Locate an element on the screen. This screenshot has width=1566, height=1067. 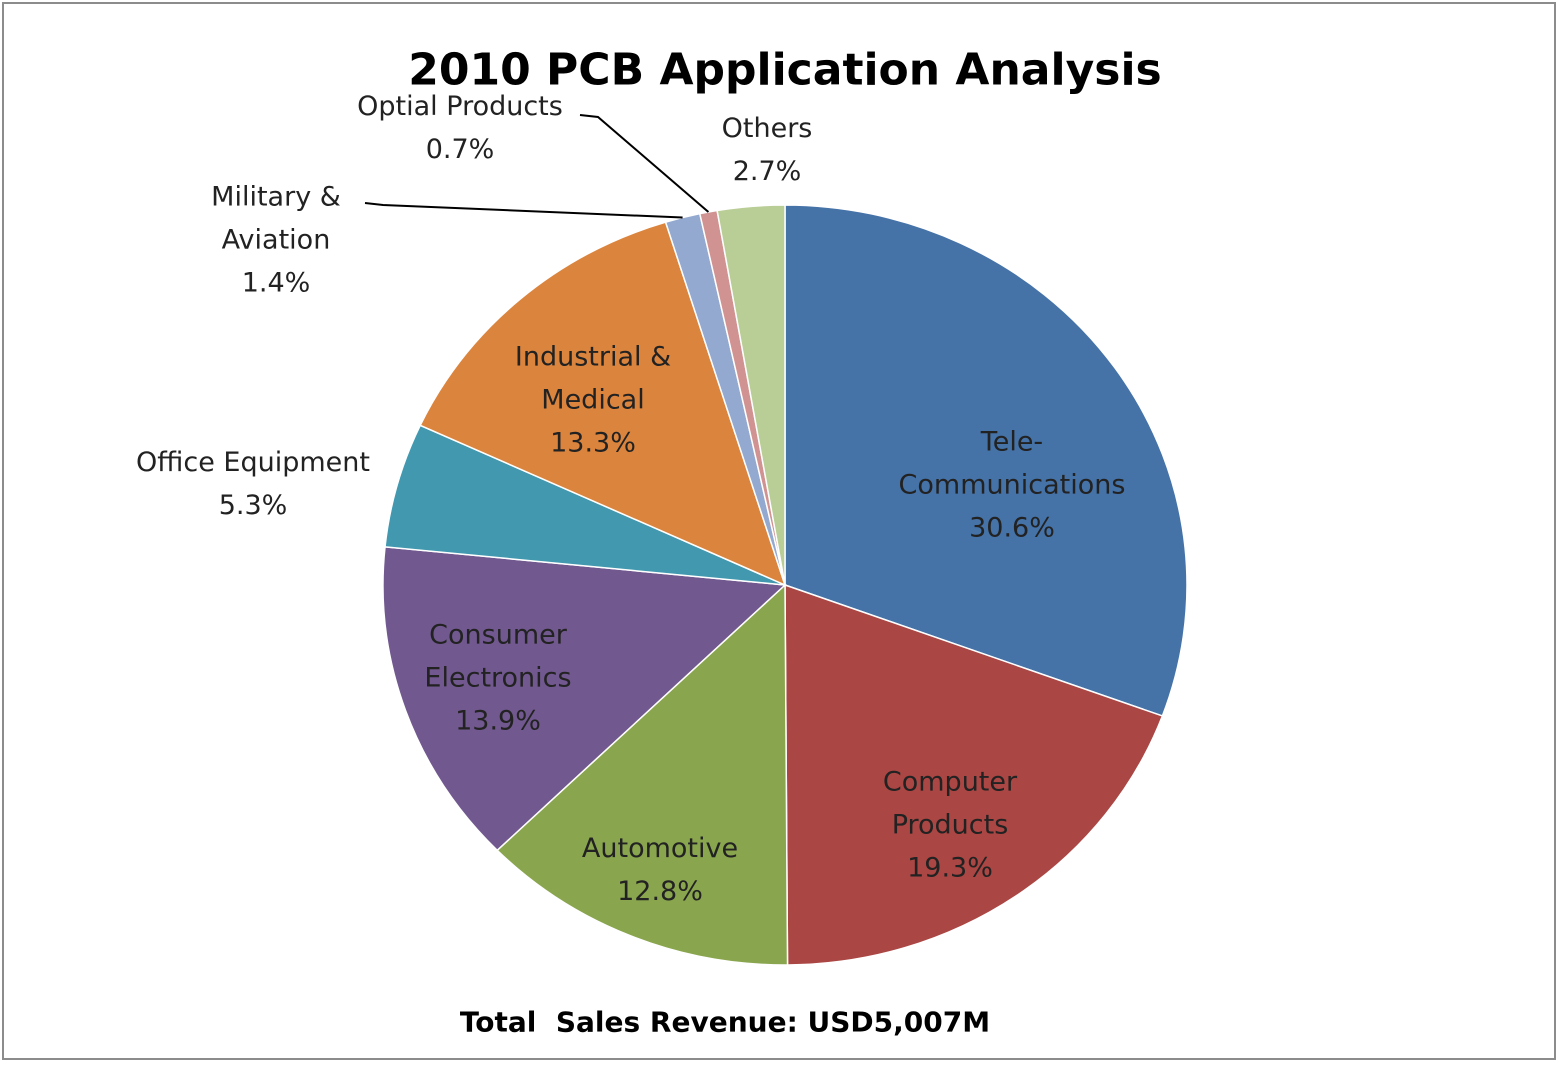
data-label: Automotive 12.8% is located at coordinates (660, 870).